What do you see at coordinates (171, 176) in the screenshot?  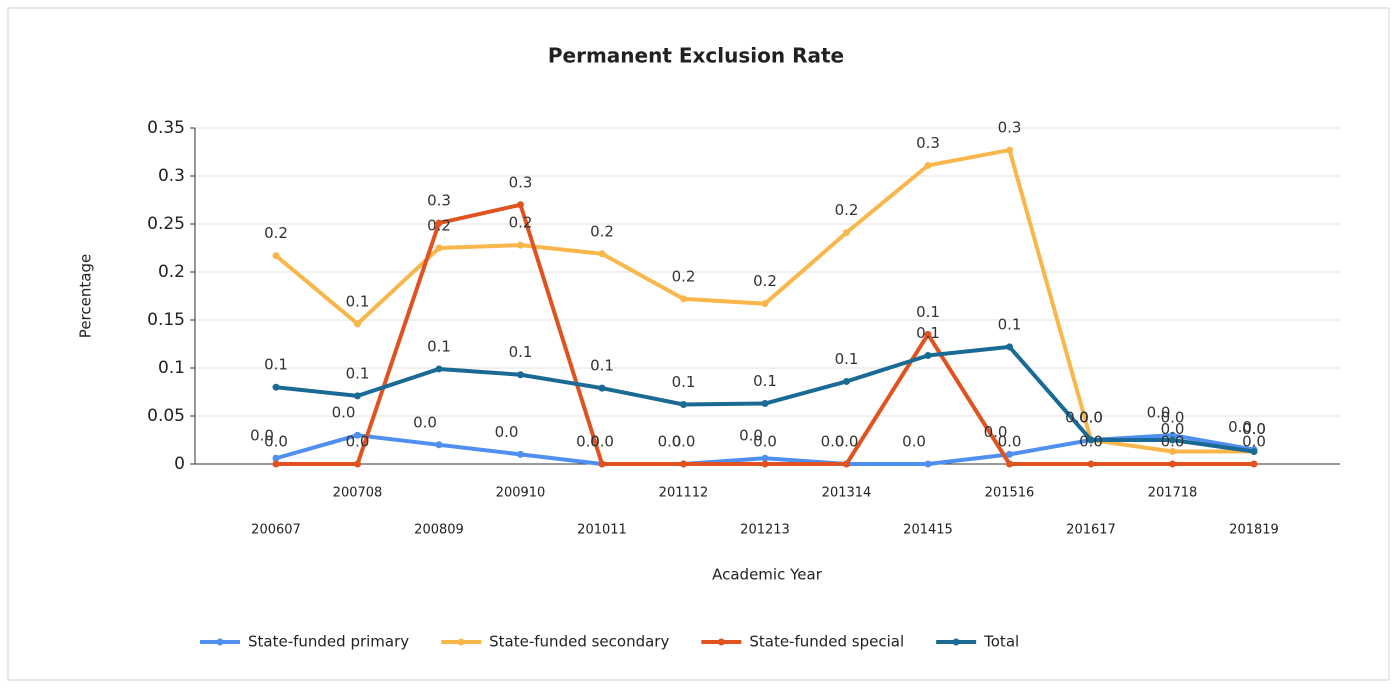 I see `y-tick-label: 0.3` at bounding box center [171, 176].